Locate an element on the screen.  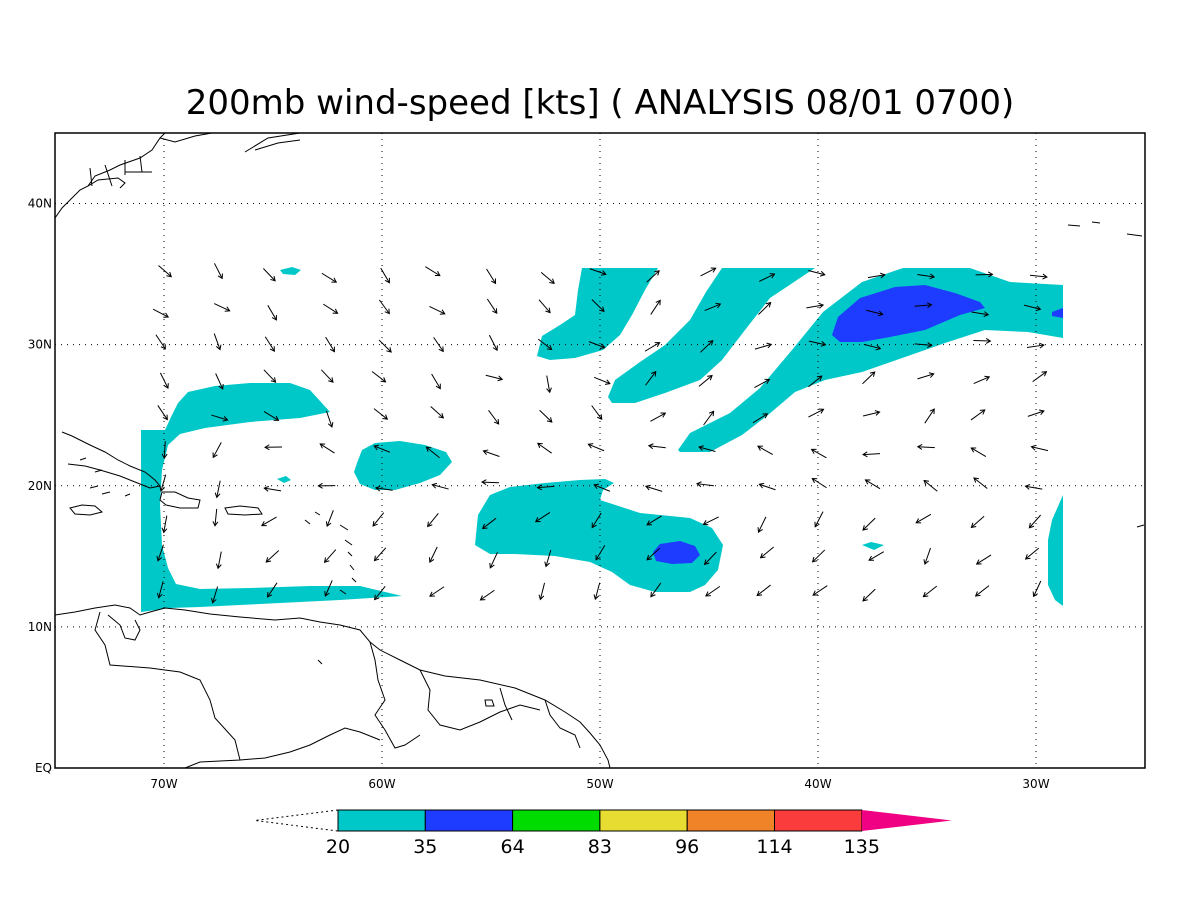
y-tick-label: 30N is located at coordinates (40, 345).